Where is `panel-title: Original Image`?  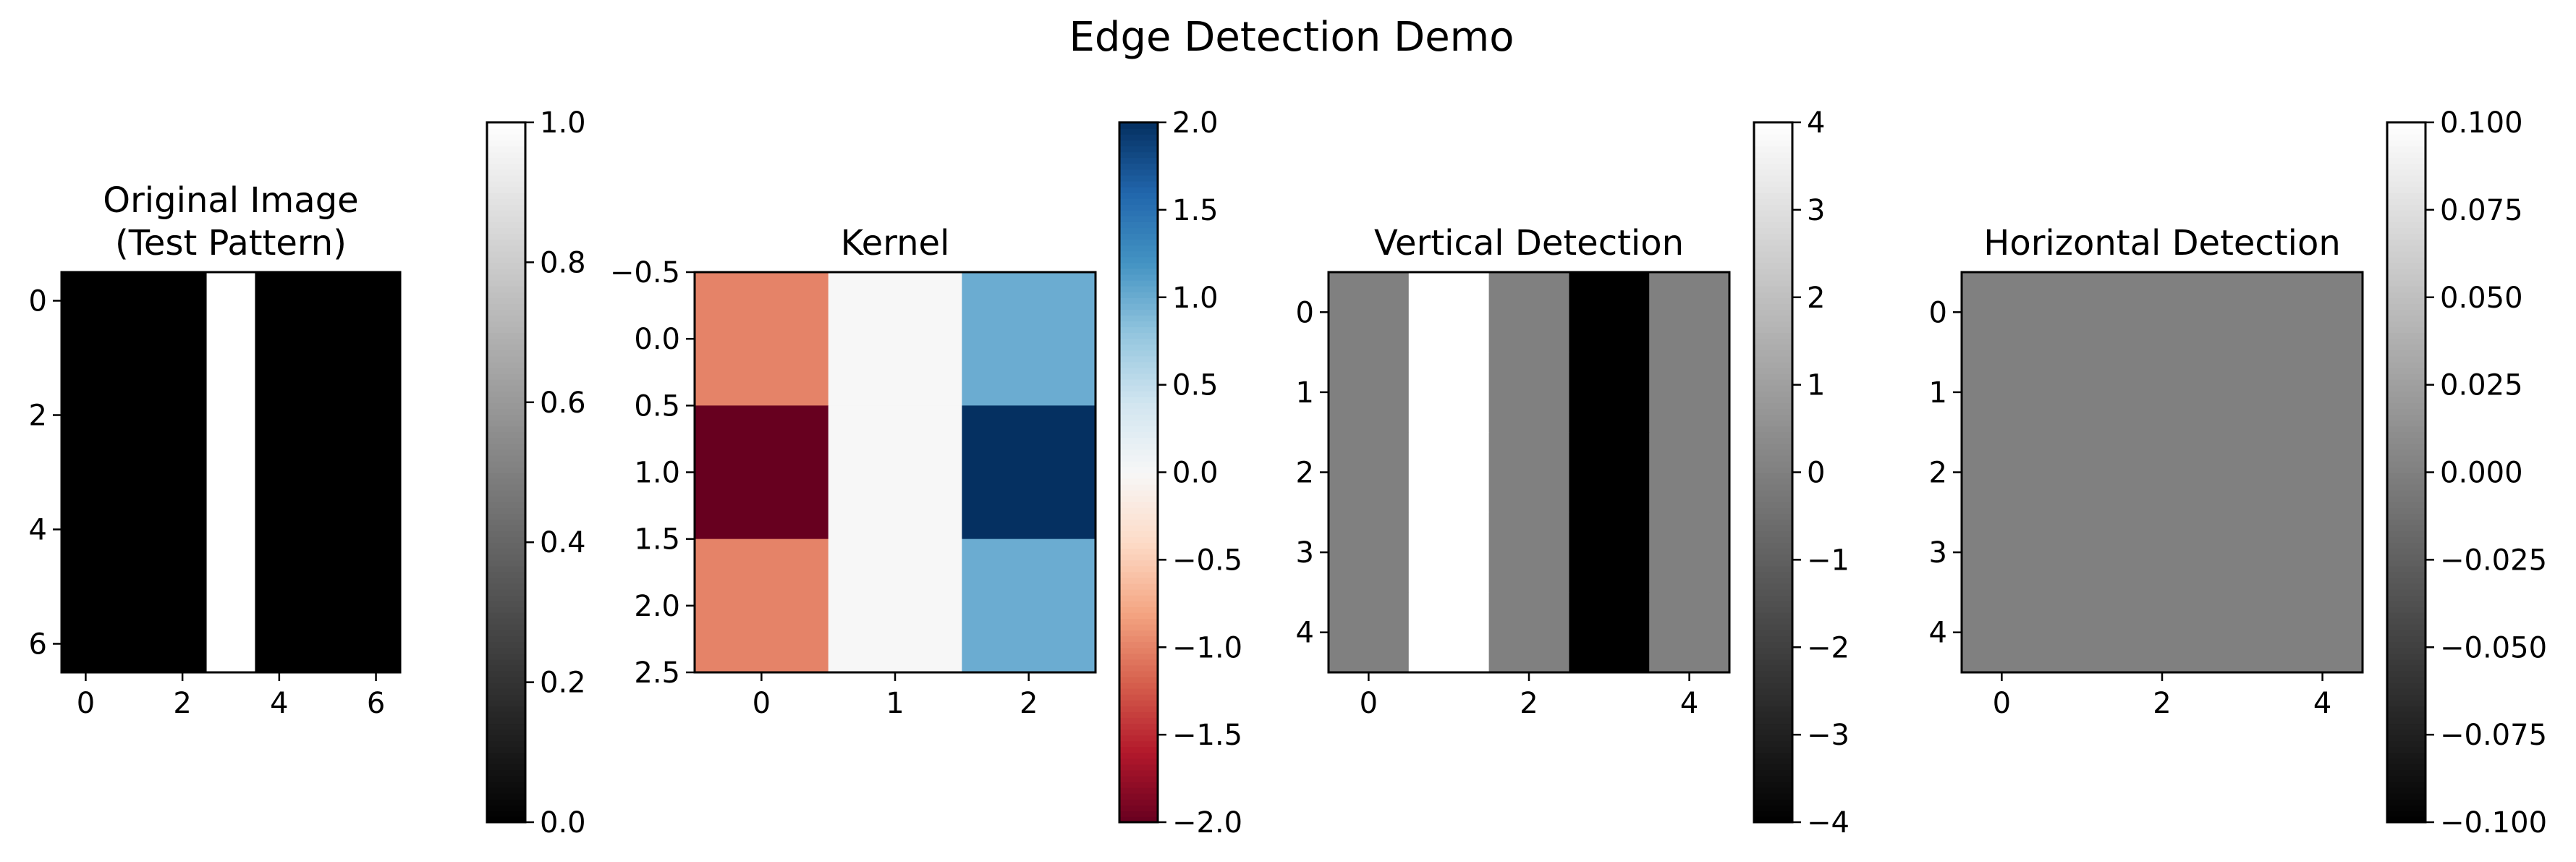
panel-title: Original Image is located at coordinates (230, 200).